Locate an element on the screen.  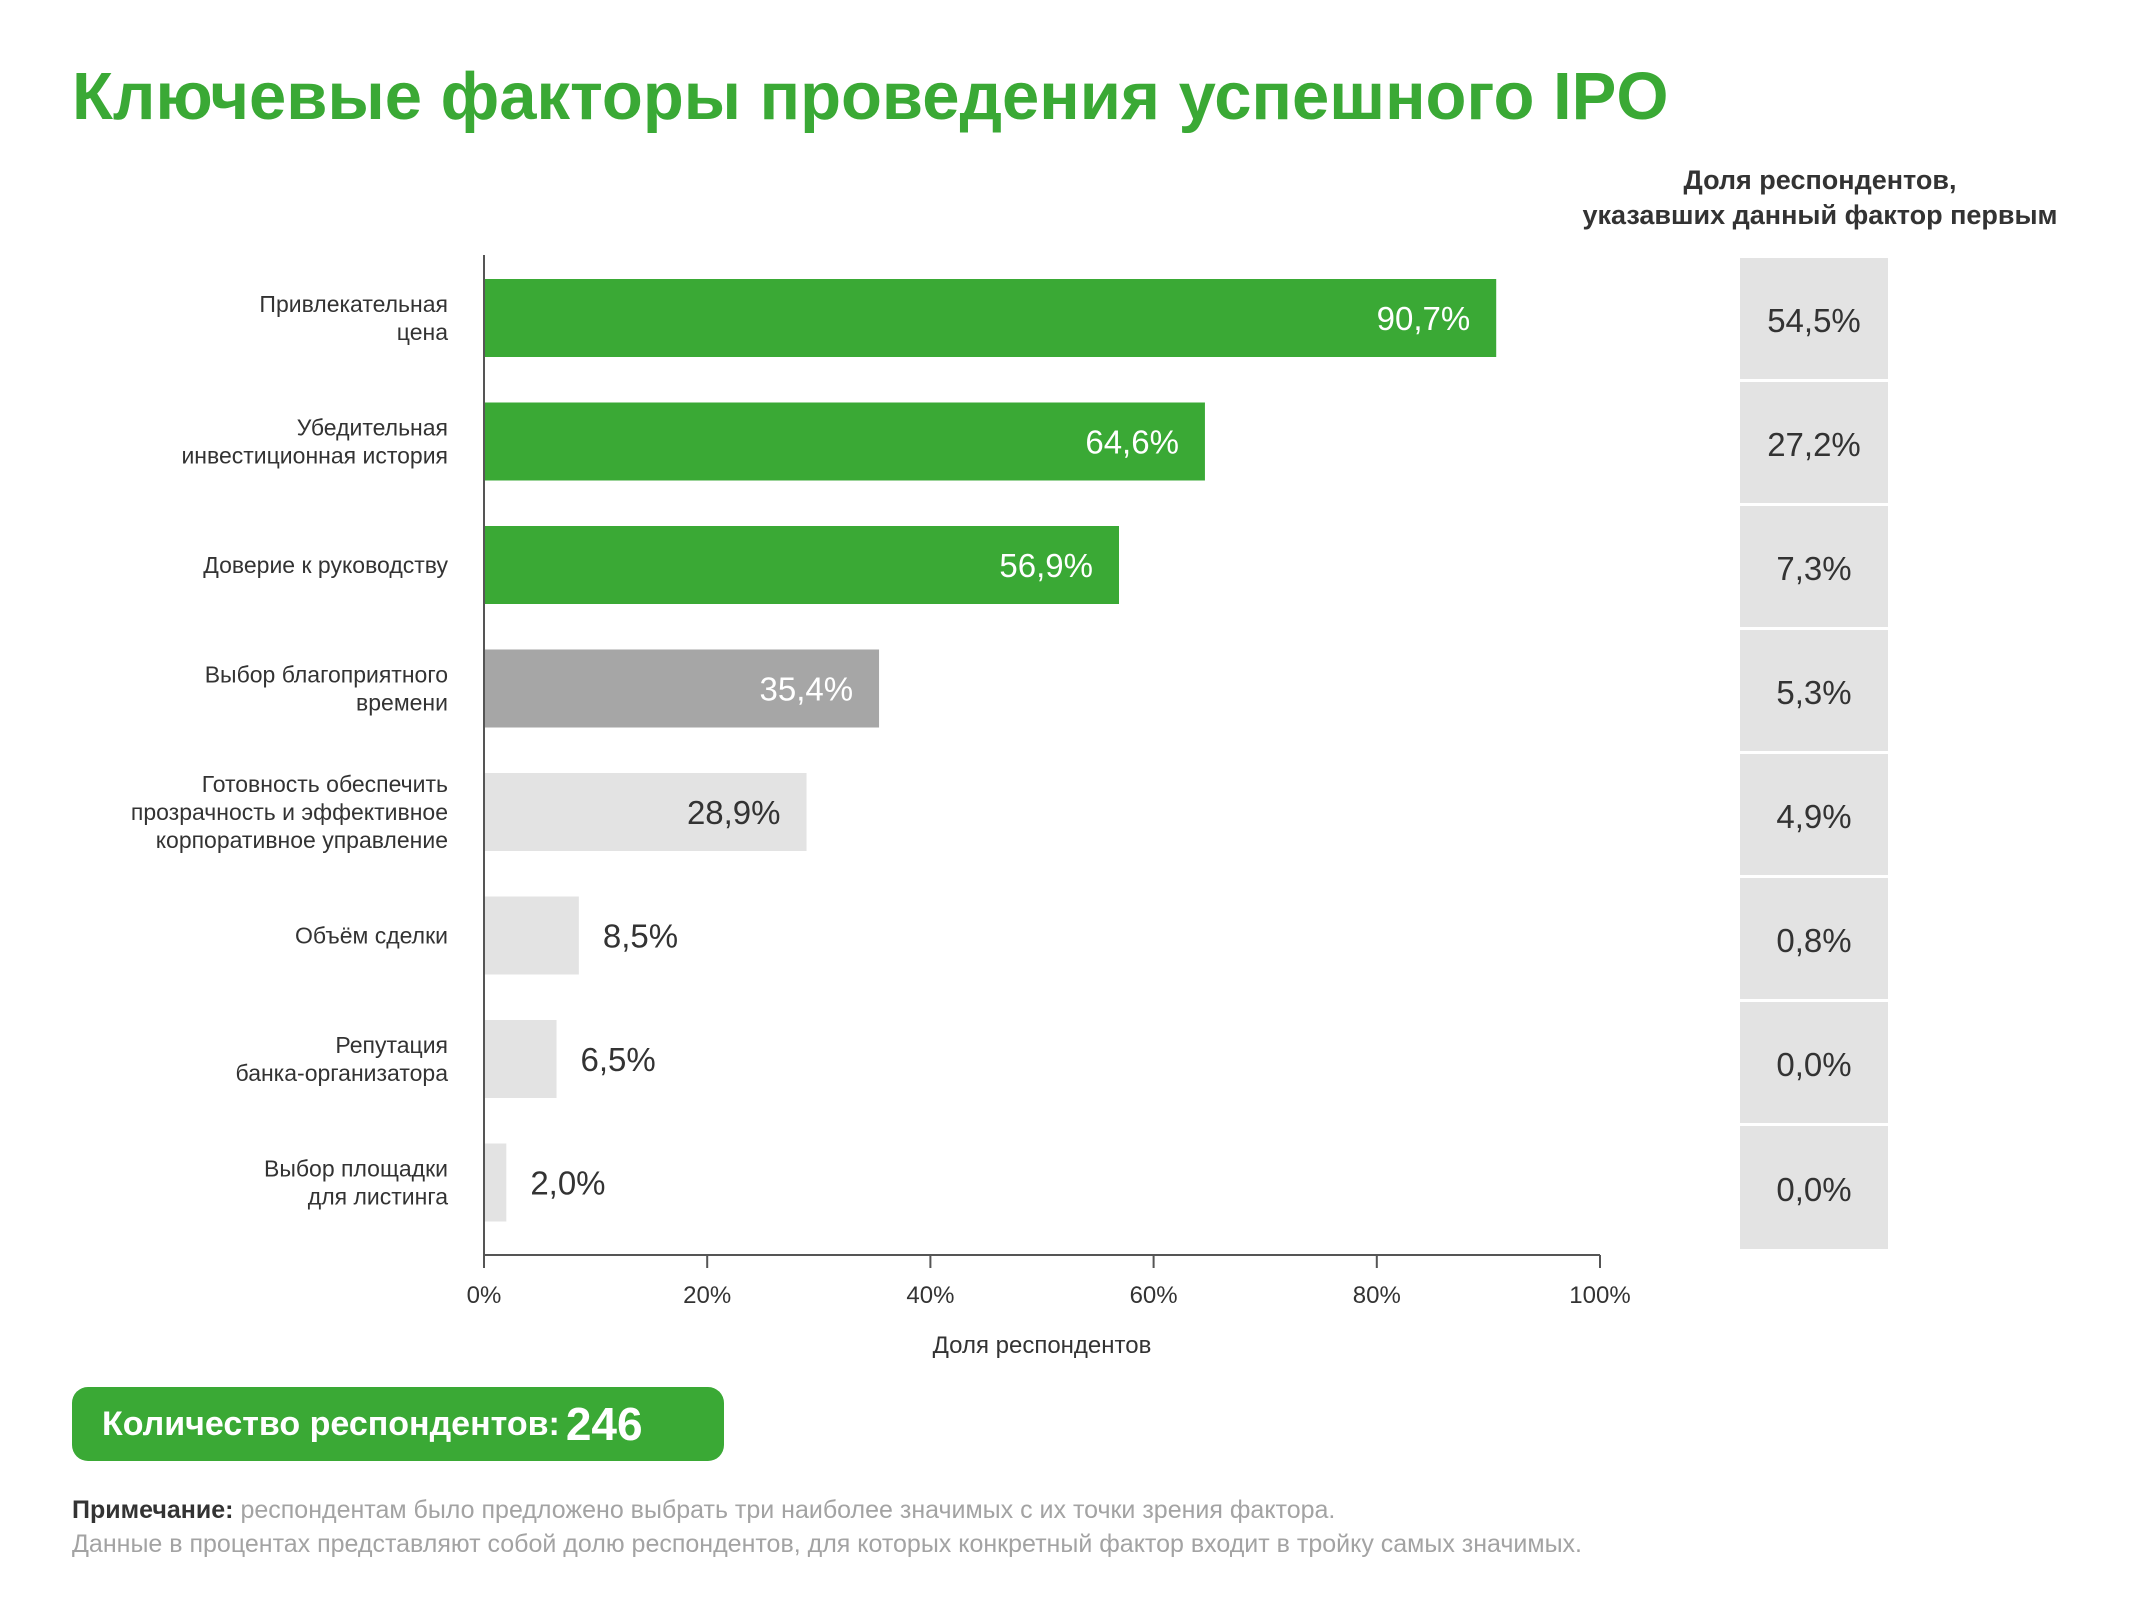
first-choice-value-4: 4,9% is located at coordinates (1813, 816).